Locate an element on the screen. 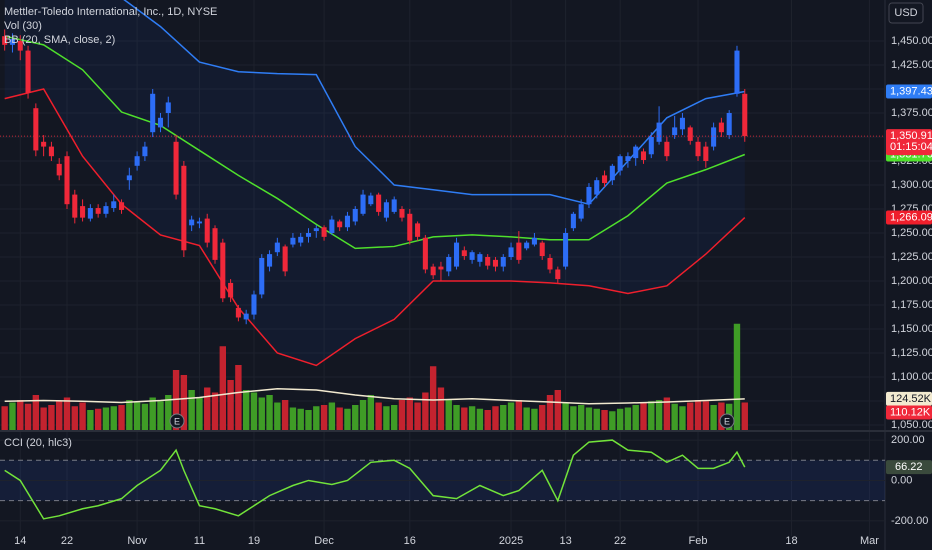  price-box-label: 1,397.43 is located at coordinates (911, 91).